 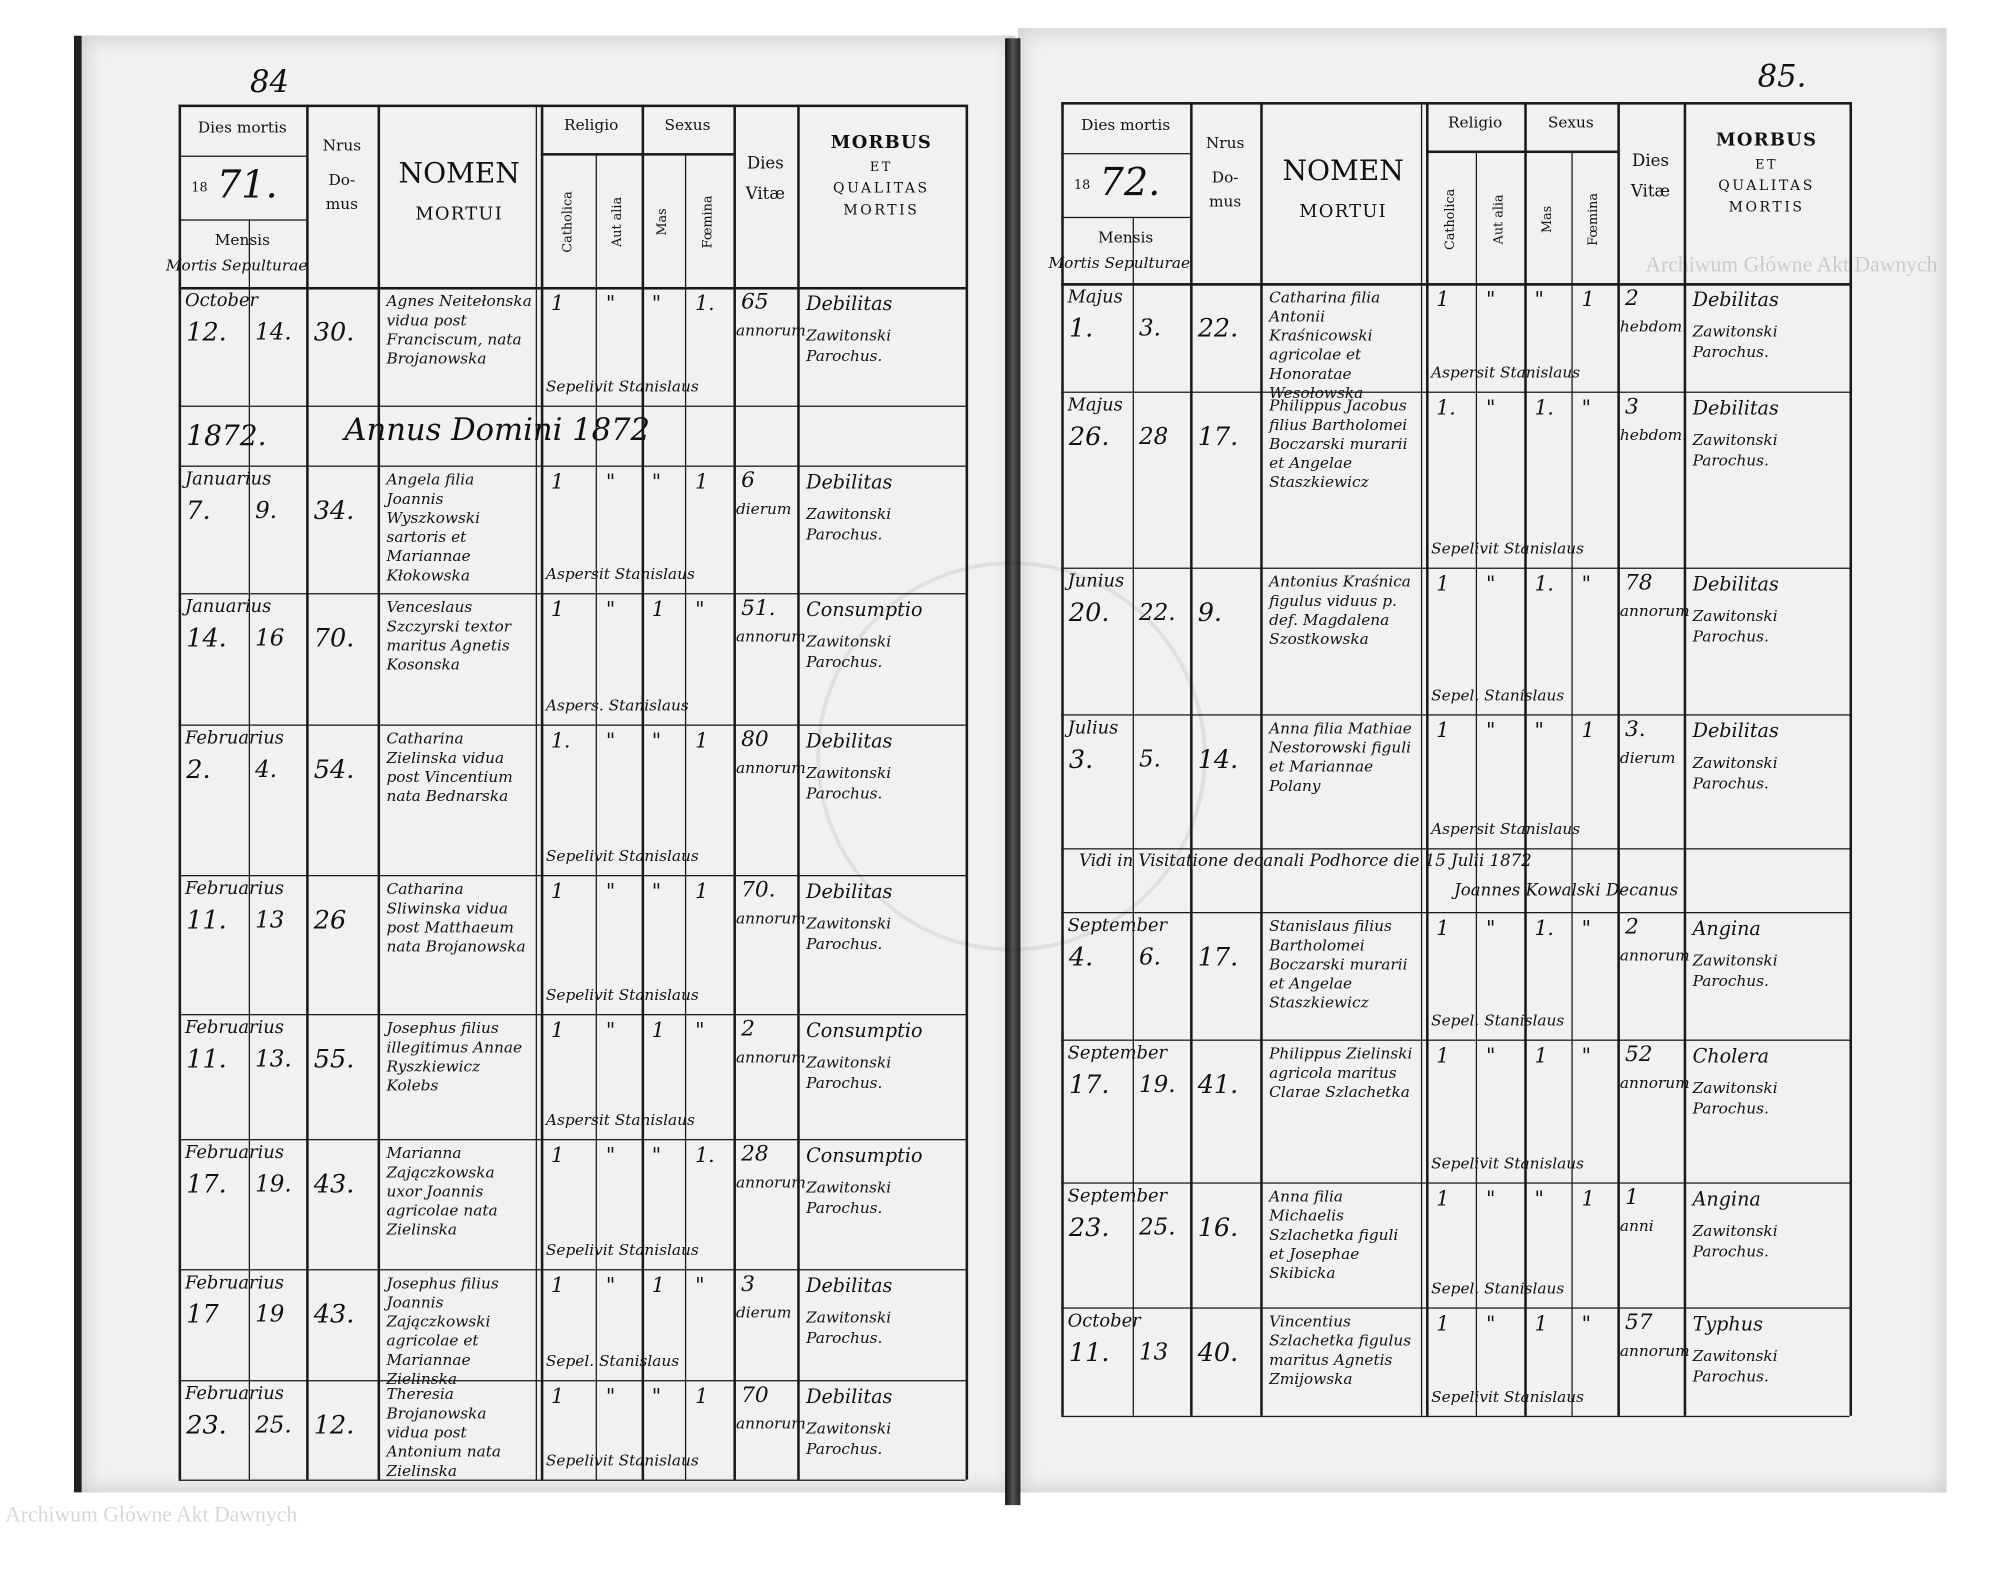 What do you see at coordinates (622, 1250) in the screenshot?
I see `burial-note: Sepelivit Stanislaus` at bounding box center [622, 1250].